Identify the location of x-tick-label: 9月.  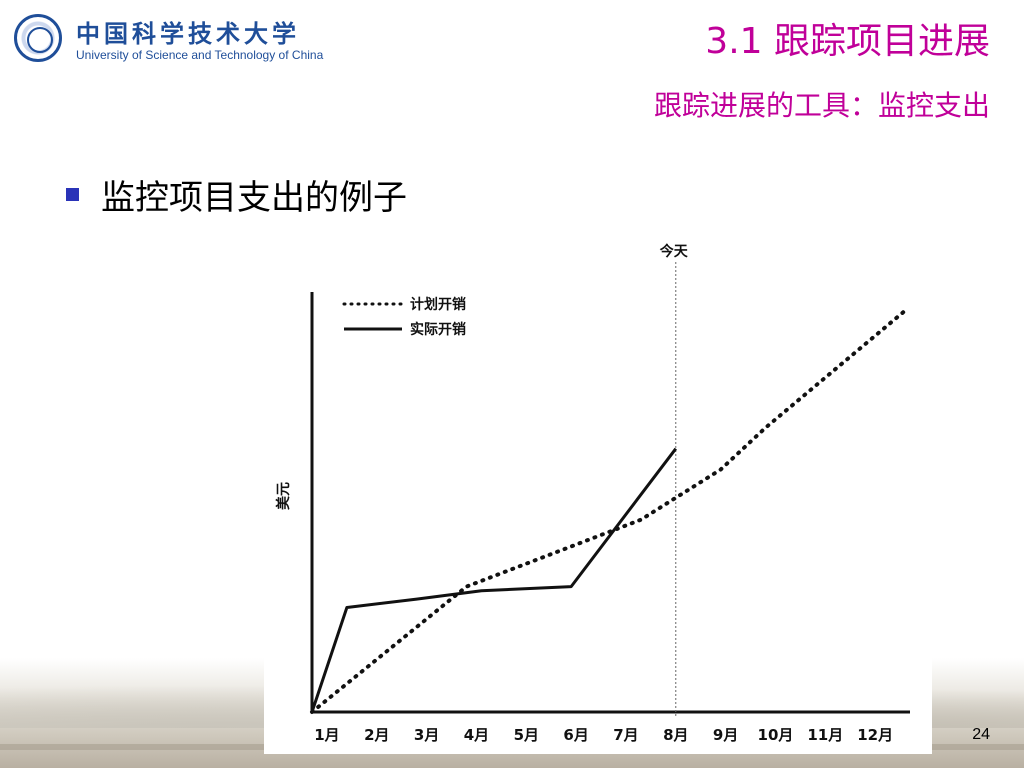
(725, 735).